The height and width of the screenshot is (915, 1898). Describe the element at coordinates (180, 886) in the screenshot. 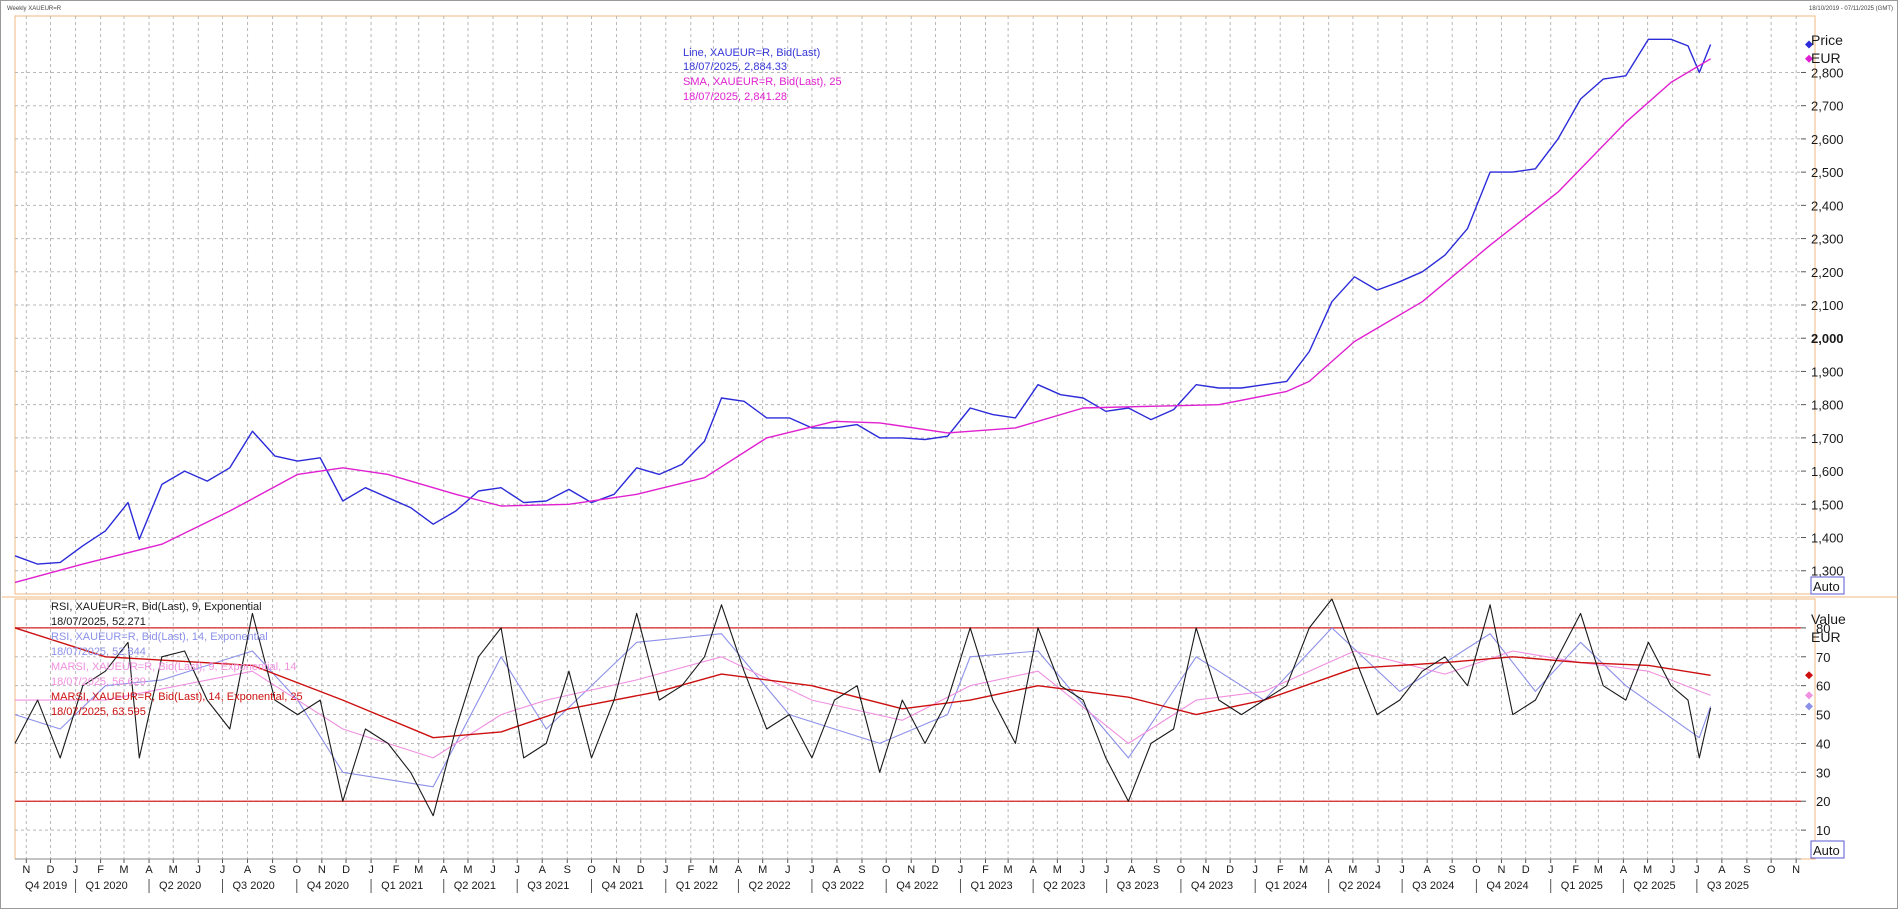

I see `quarter-label: Q2 2020` at that location.